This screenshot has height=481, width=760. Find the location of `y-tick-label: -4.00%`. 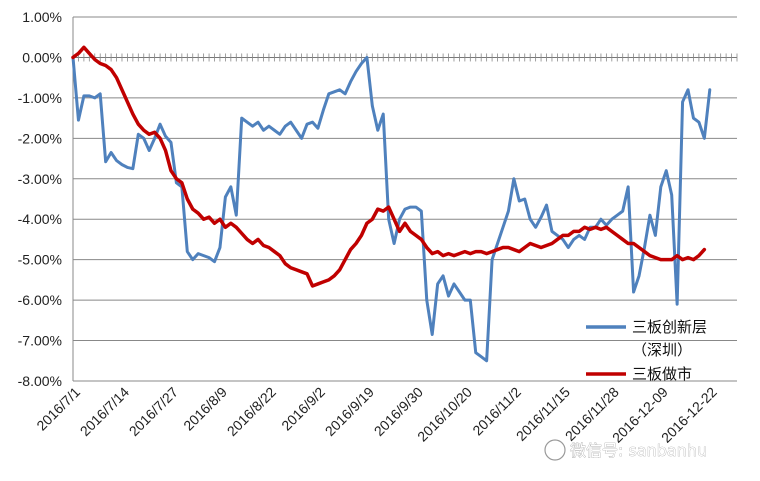

y-tick-label: -4.00% is located at coordinates (40, 219).